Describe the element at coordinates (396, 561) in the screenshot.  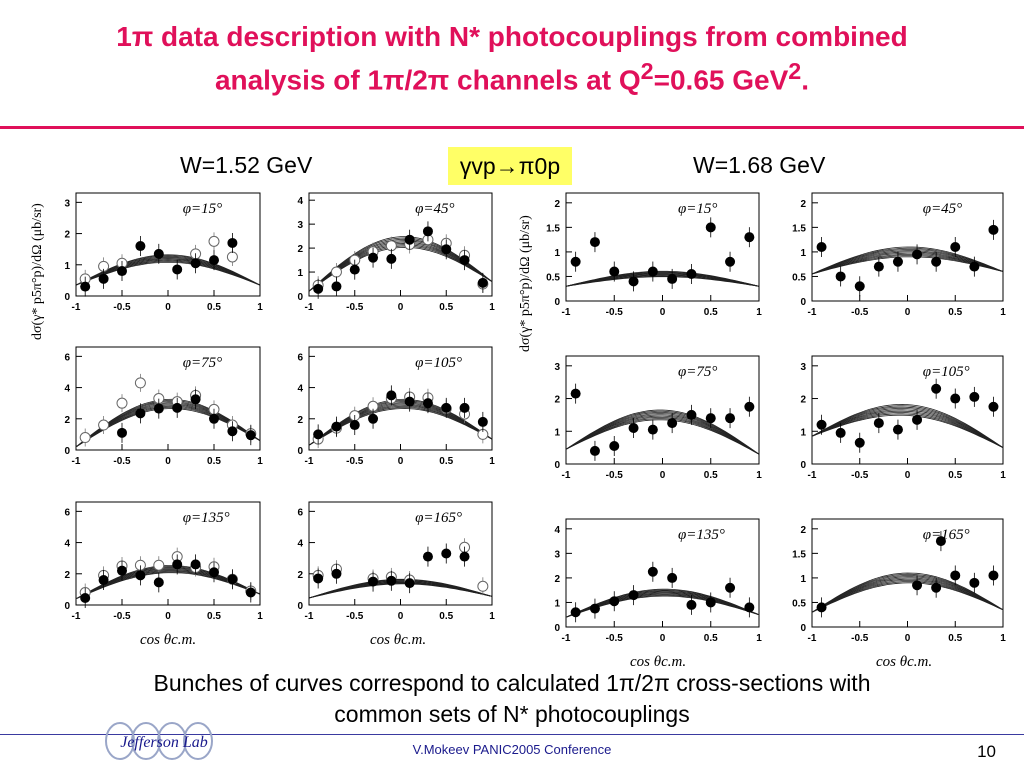
I see `panel-6: 0 2 4 6 -1 -0.5 0 0.5 1 φ=165°` at that location.